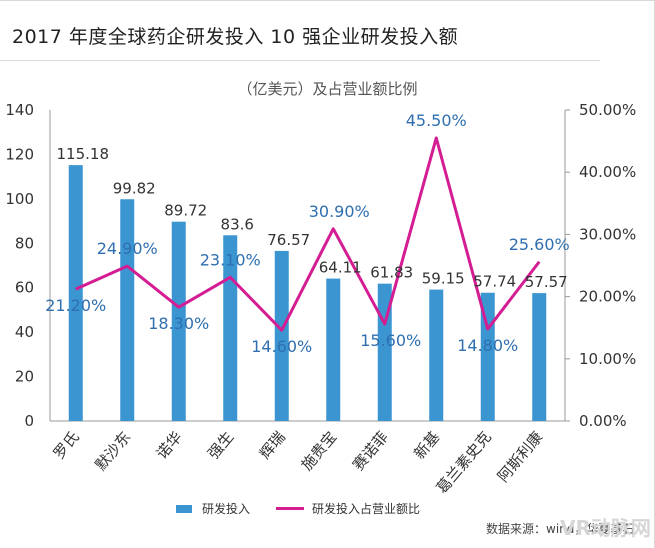 The width and height of the screenshot is (655, 548). What do you see at coordinates (426, 445) in the screenshot?
I see `category-label: 新基` at bounding box center [426, 445].